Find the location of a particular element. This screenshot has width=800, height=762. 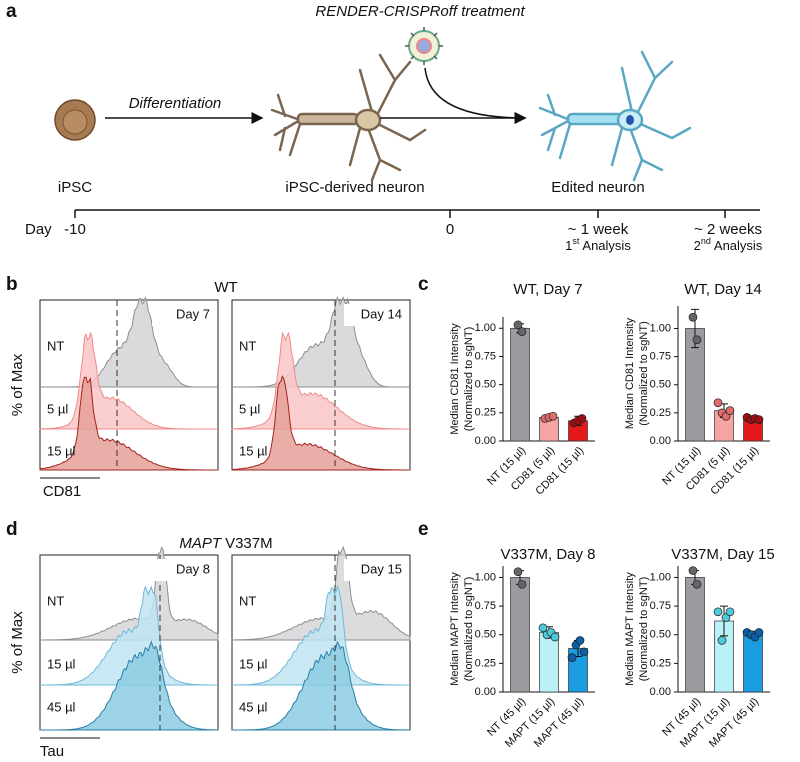

x-axis-label: Tau is located at coordinates (52, 751).